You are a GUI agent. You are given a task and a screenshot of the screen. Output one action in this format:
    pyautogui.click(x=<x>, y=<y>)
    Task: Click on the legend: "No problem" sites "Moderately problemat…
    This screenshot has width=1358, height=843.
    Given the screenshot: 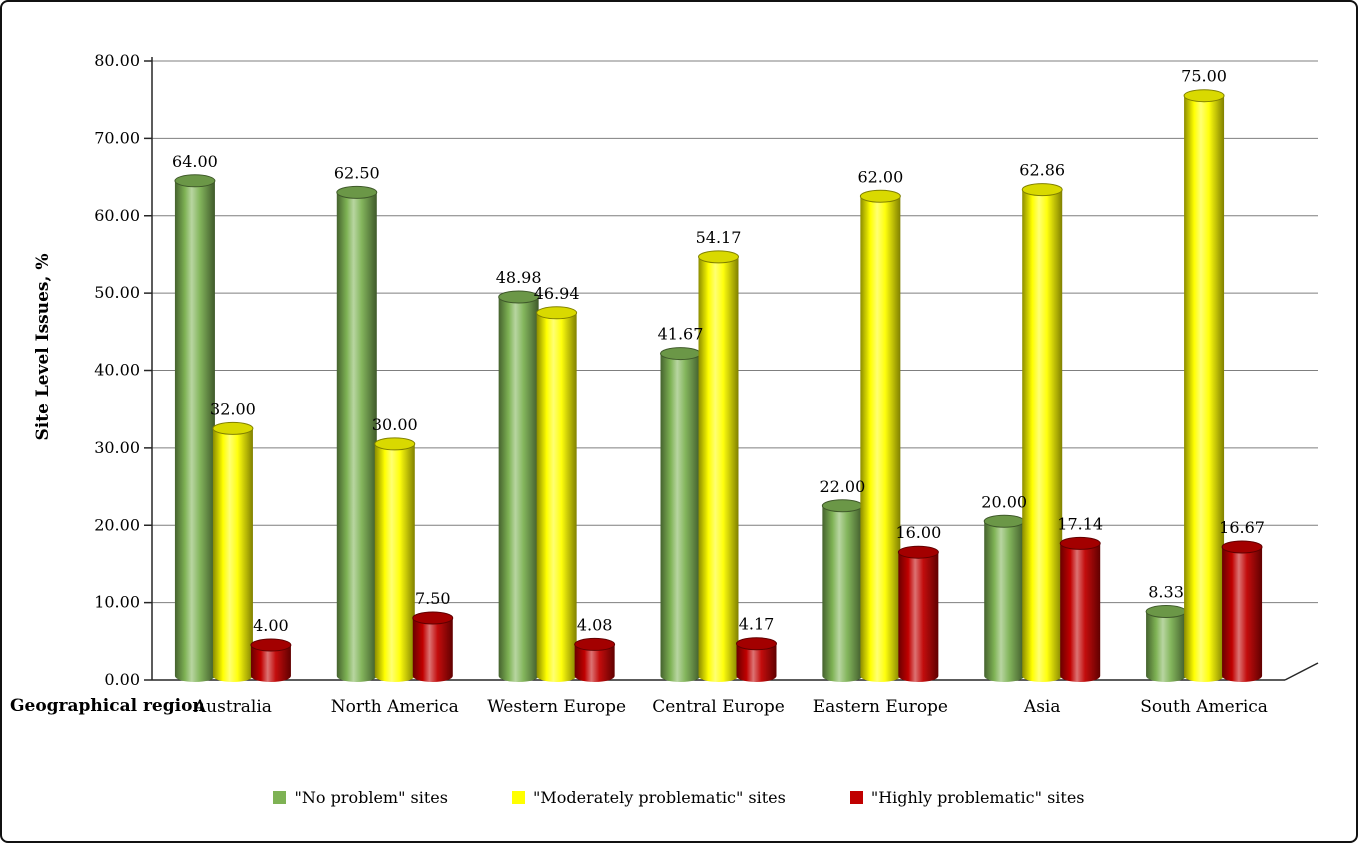 What is the action you would take?
    pyautogui.click(x=679, y=797)
    